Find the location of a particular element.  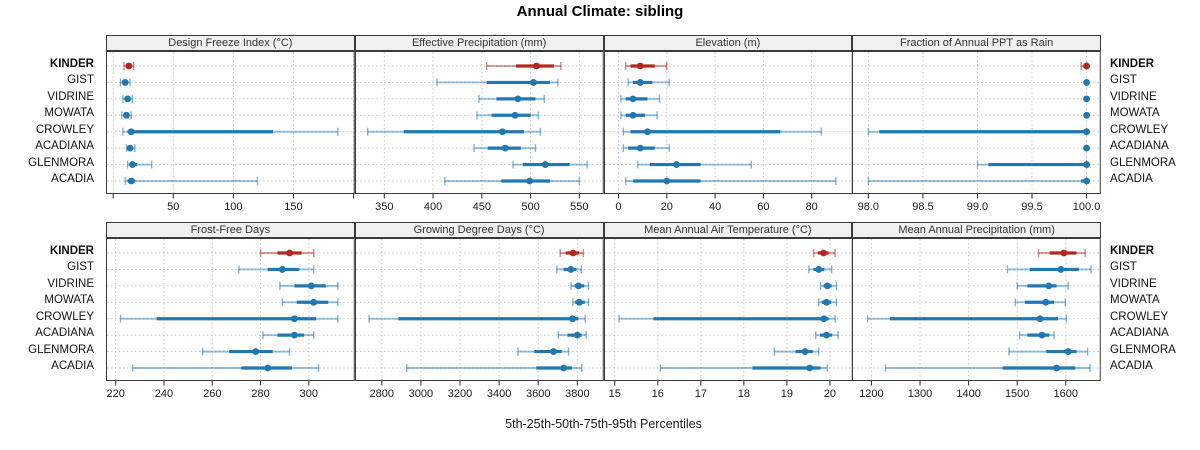

axis-tick-label: 500 is located at coordinates (530, 207).